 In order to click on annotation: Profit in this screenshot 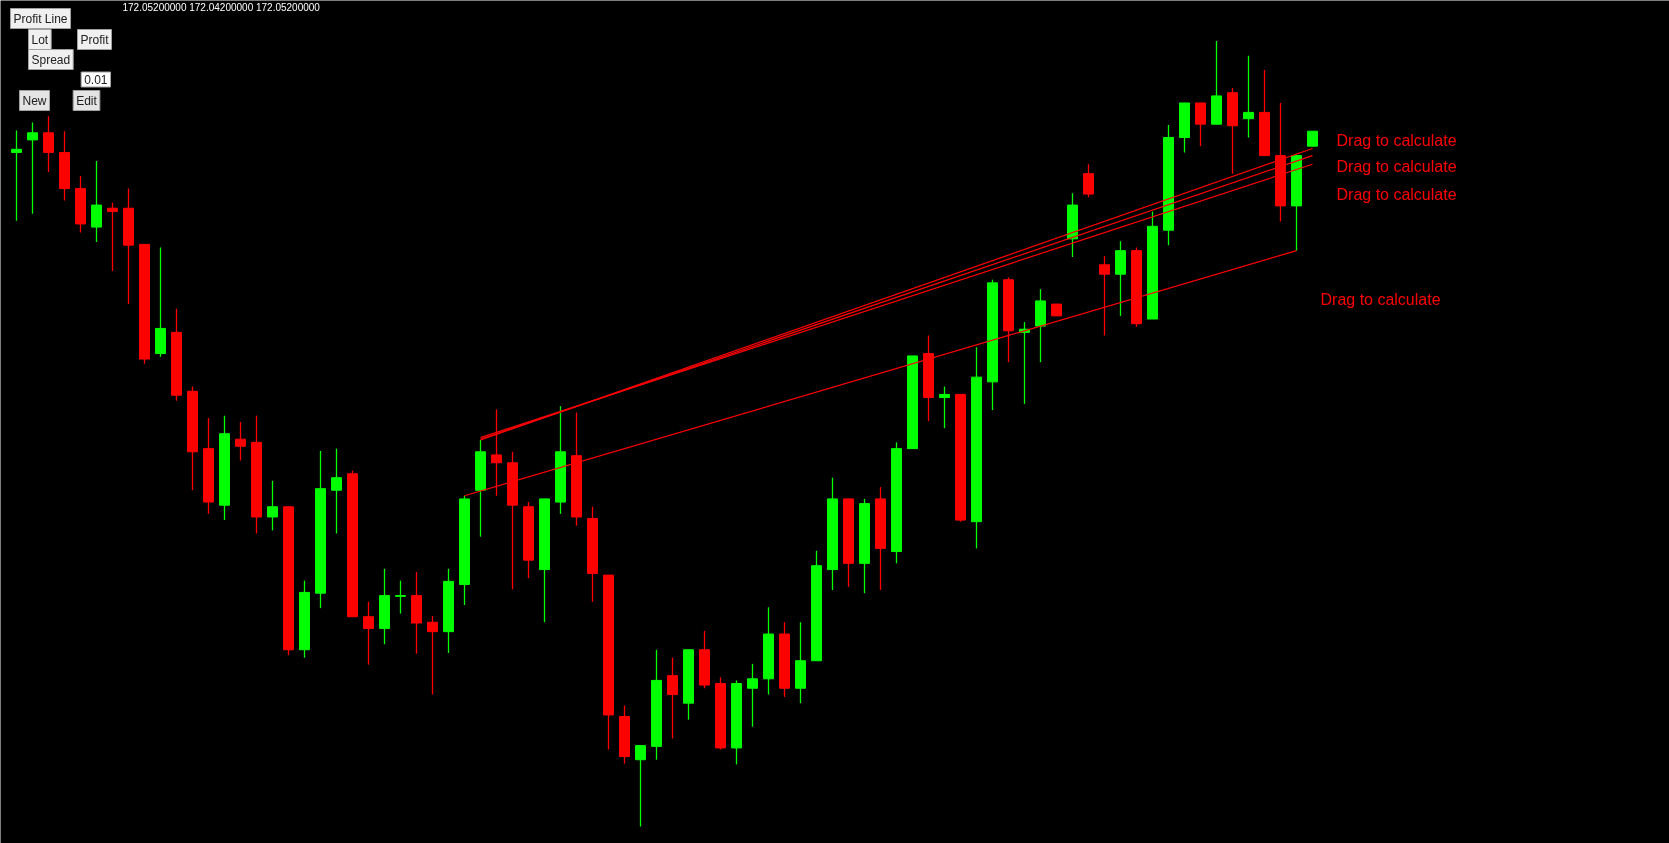, I will do `click(95, 39)`.